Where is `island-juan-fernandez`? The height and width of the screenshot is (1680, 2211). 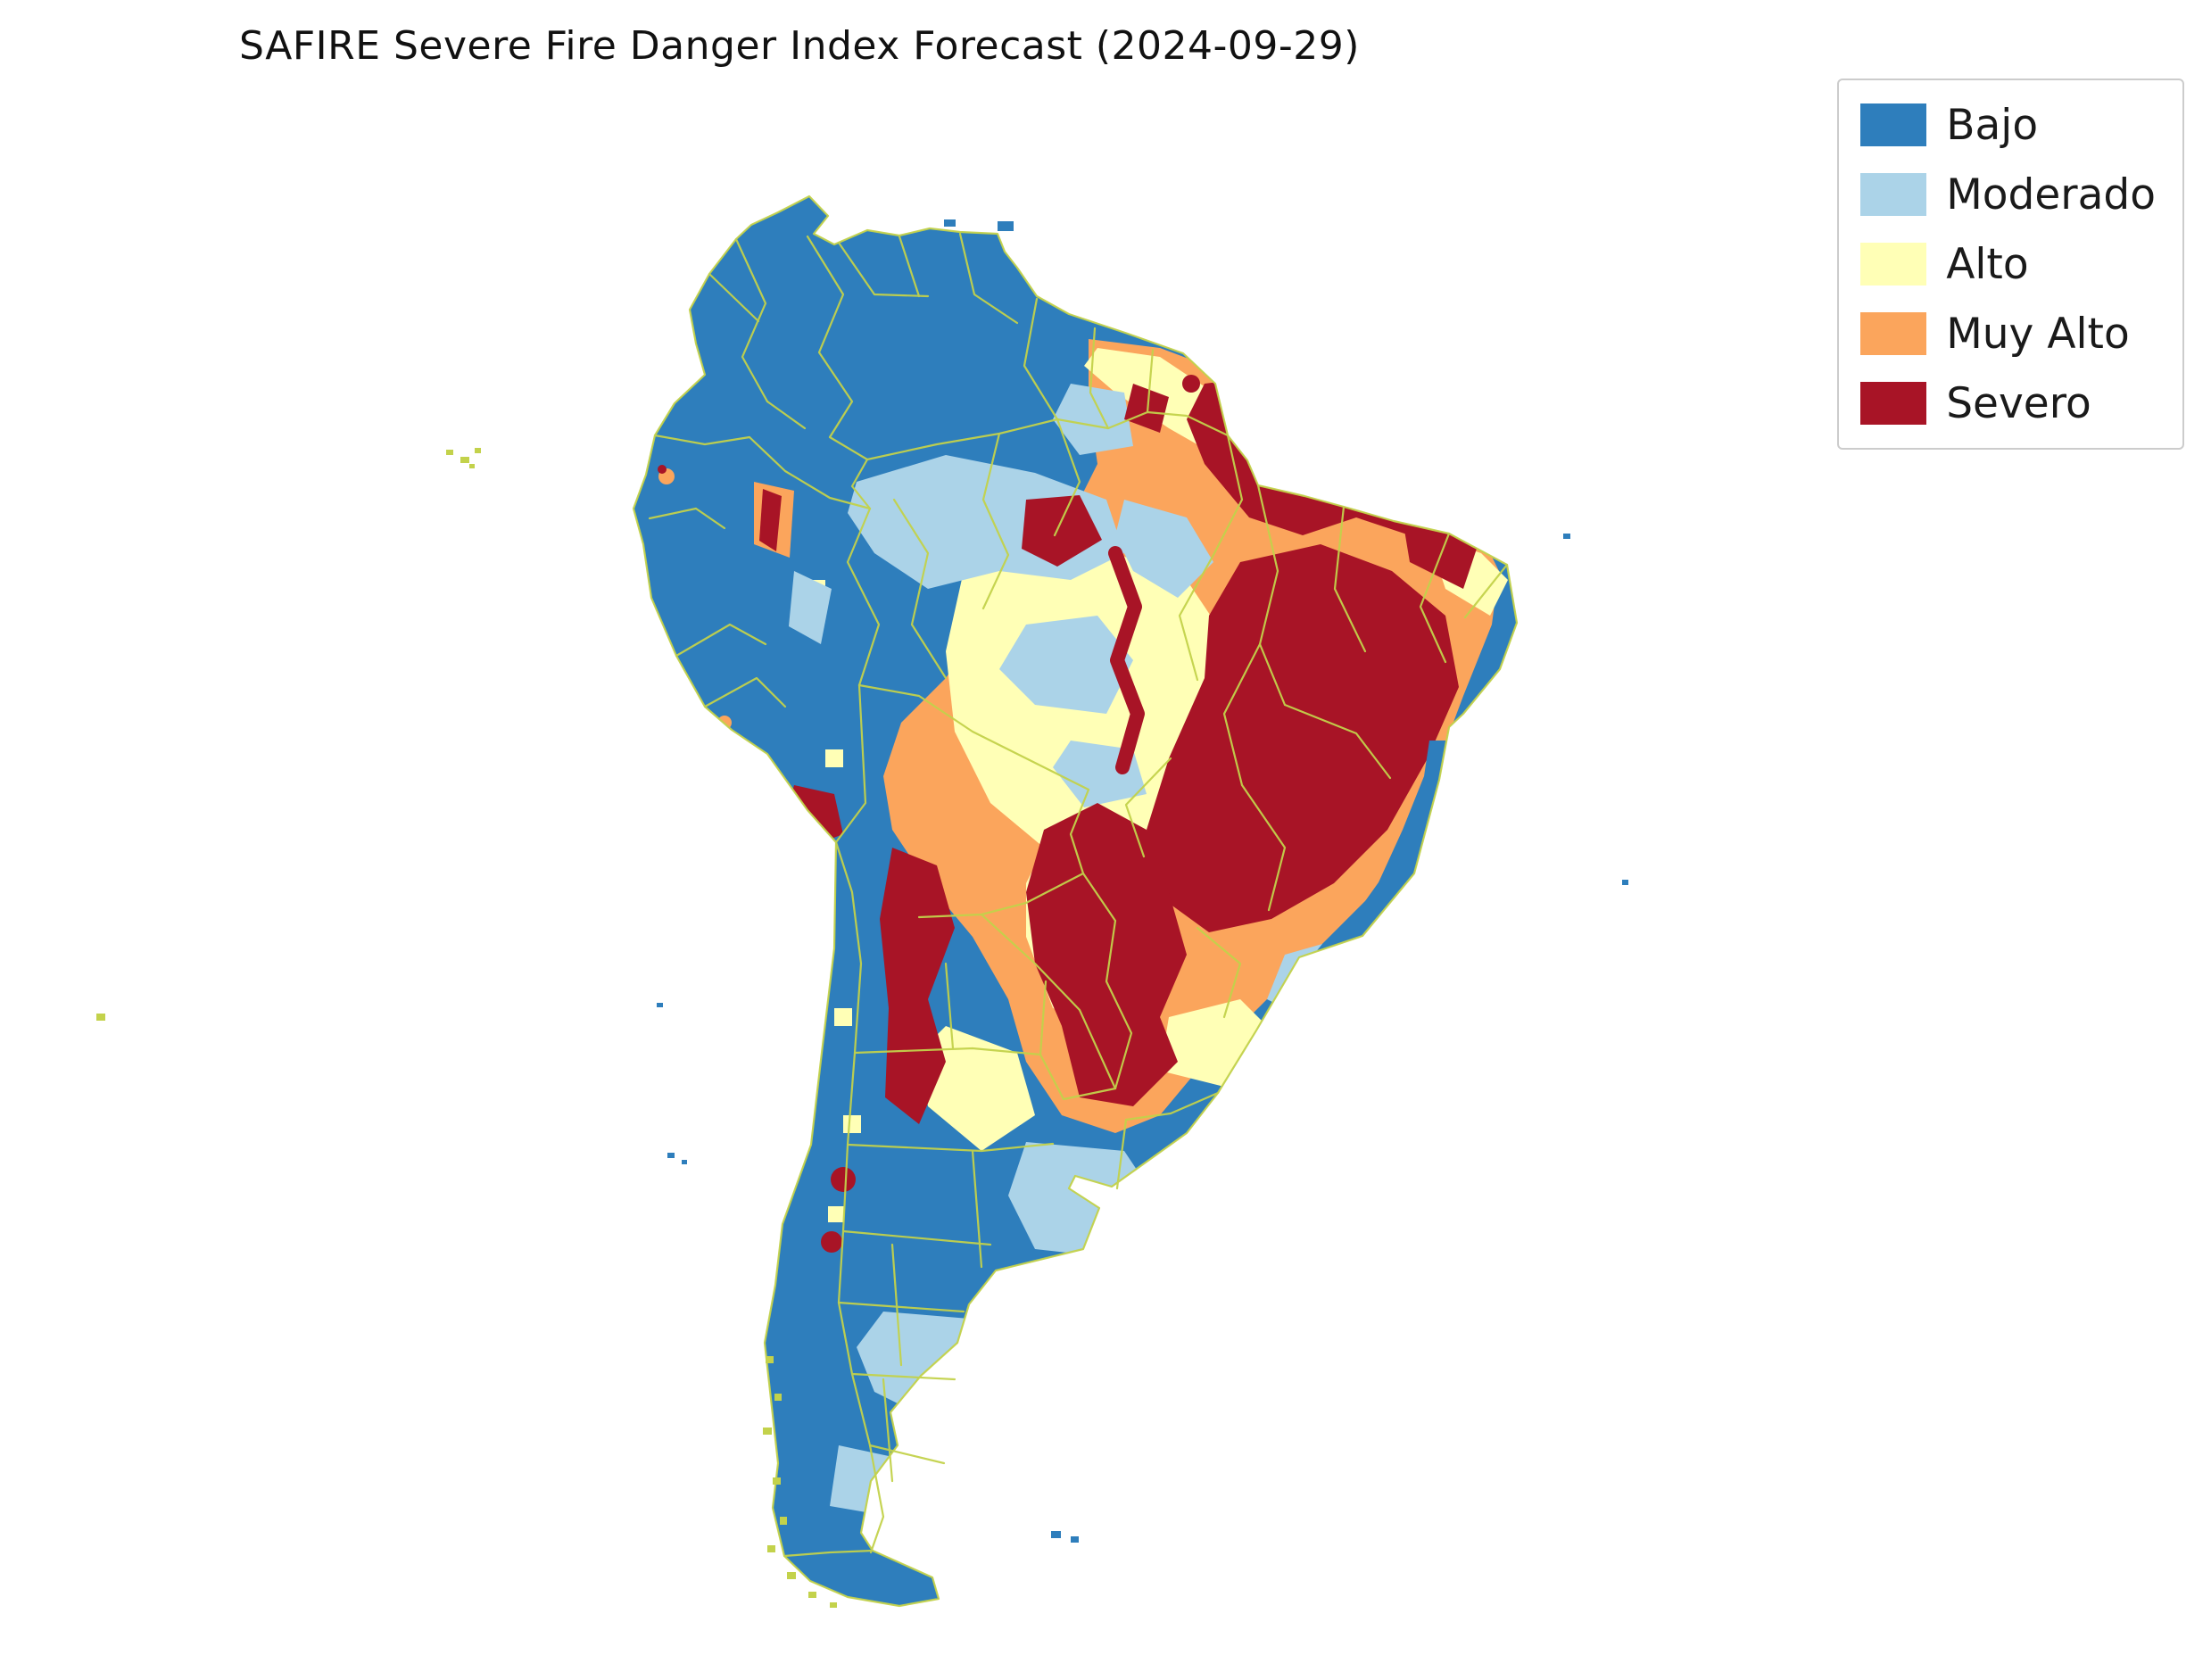 island-juan-fernandez is located at coordinates (671, 1155).